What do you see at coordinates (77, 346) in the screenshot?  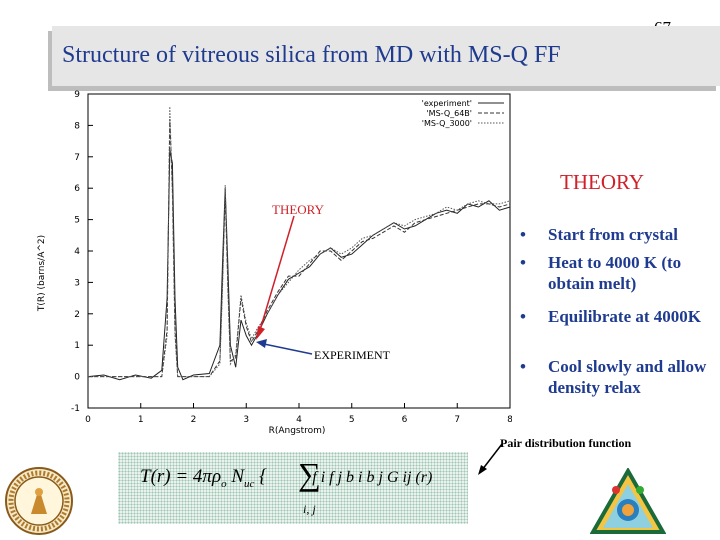 I see `y-tick-label: 1` at bounding box center [77, 346].